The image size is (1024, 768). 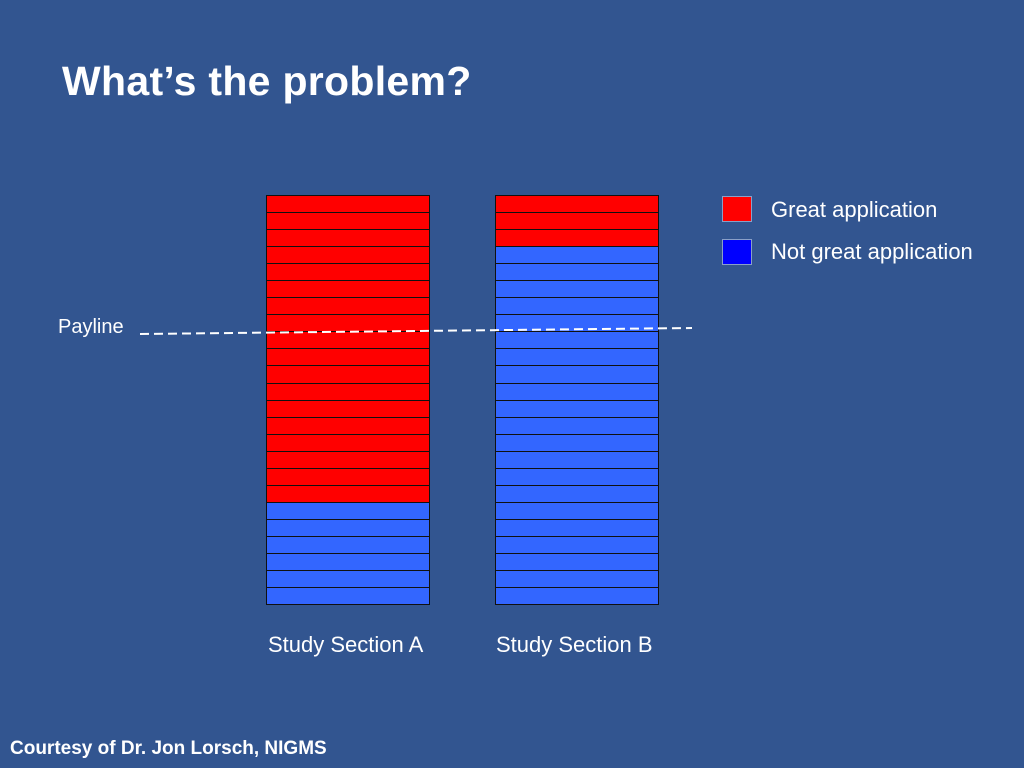 I want to click on courtesy-footer: Courtesy of Dr. Jon Lorsch, NIGMS, so click(x=168, y=748).